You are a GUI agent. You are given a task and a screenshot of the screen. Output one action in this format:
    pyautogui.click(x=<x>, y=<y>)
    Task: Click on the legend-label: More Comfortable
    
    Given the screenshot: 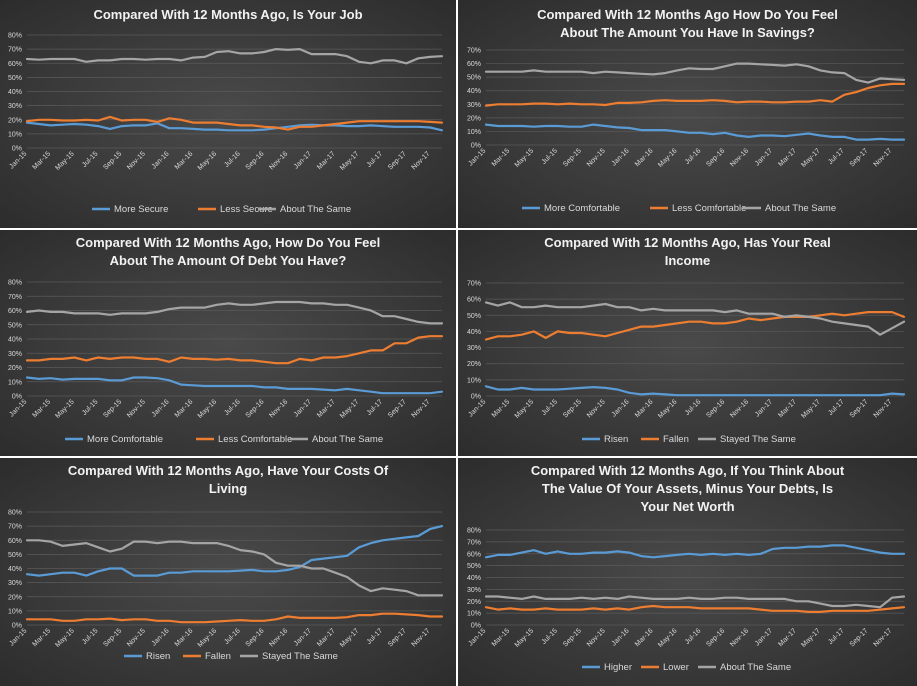 What is the action you would take?
    pyautogui.click(x=582, y=208)
    